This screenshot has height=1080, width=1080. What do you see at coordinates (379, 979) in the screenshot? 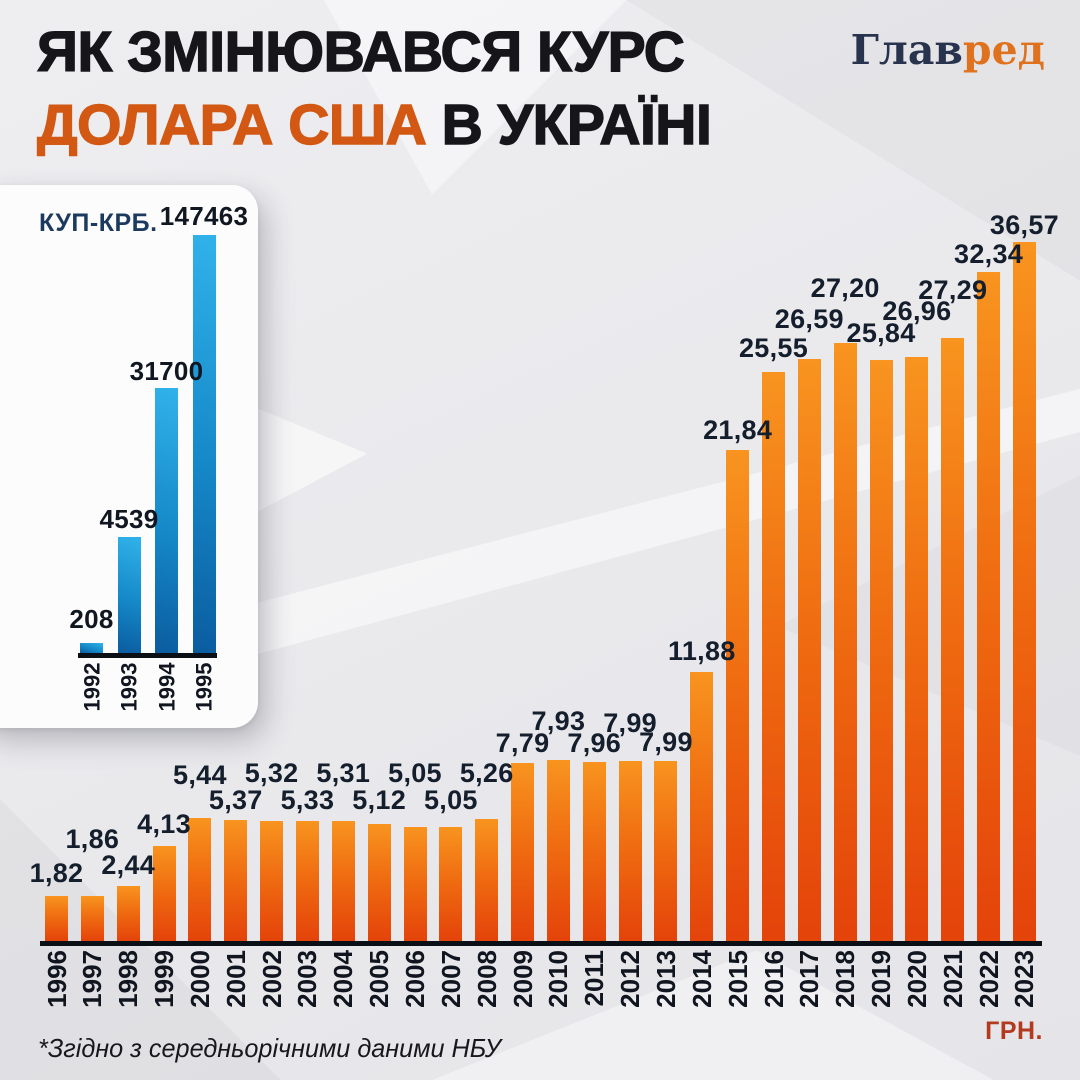
I see `axis-year-2005: 2005` at bounding box center [379, 979].